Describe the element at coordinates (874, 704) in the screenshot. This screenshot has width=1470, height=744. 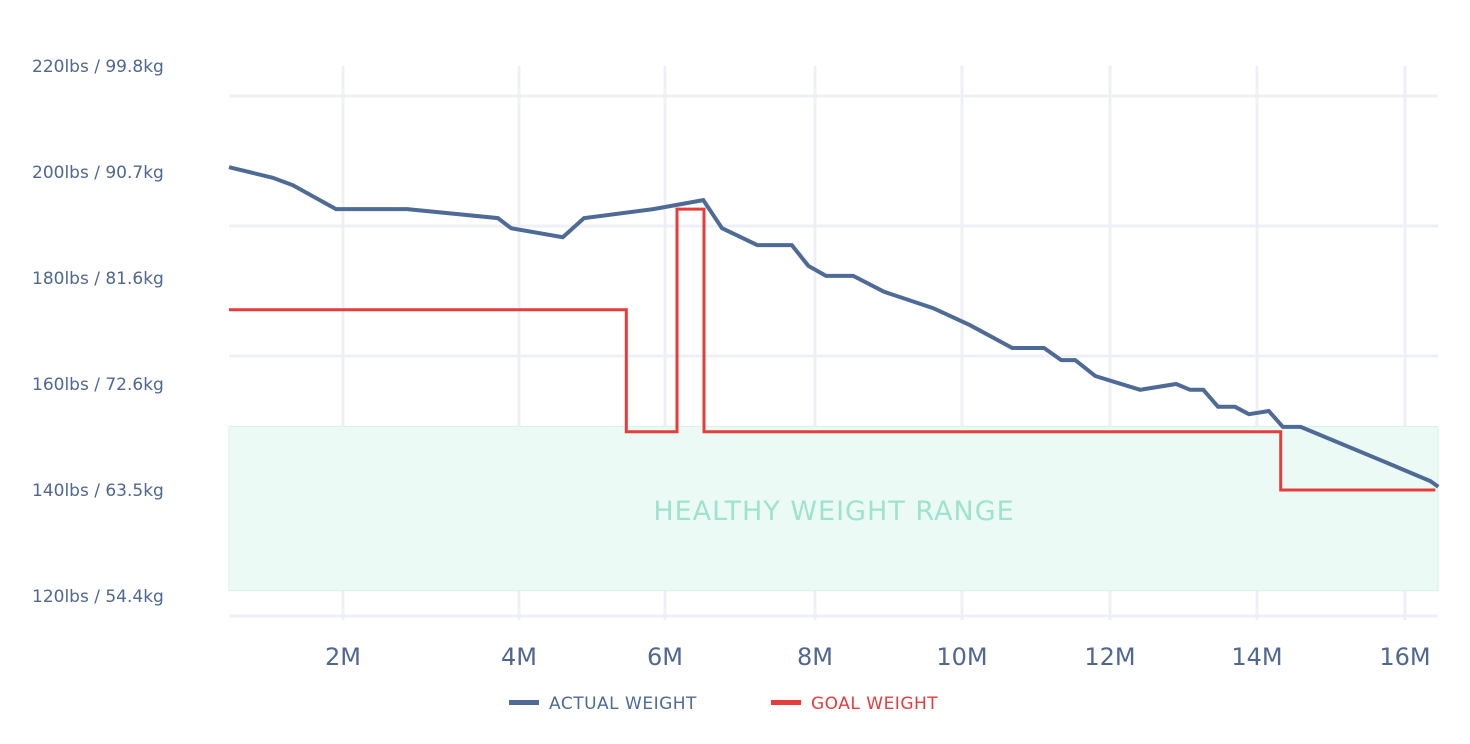
I see `legend-label-goal: GOAL WEIGHT` at that location.